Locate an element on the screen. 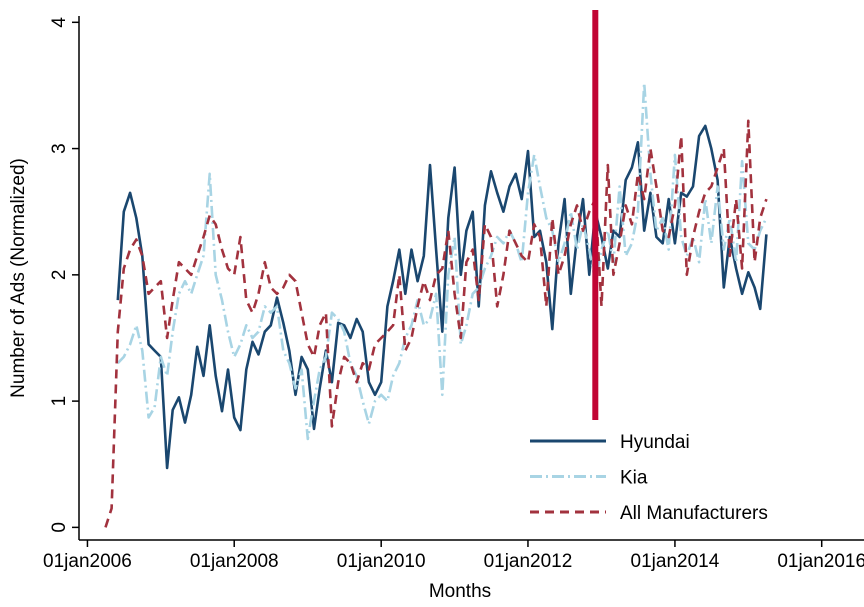 The width and height of the screenshot is (864, 607). x-tick-label: 01jan2012 is located at coordinates (528, 561).